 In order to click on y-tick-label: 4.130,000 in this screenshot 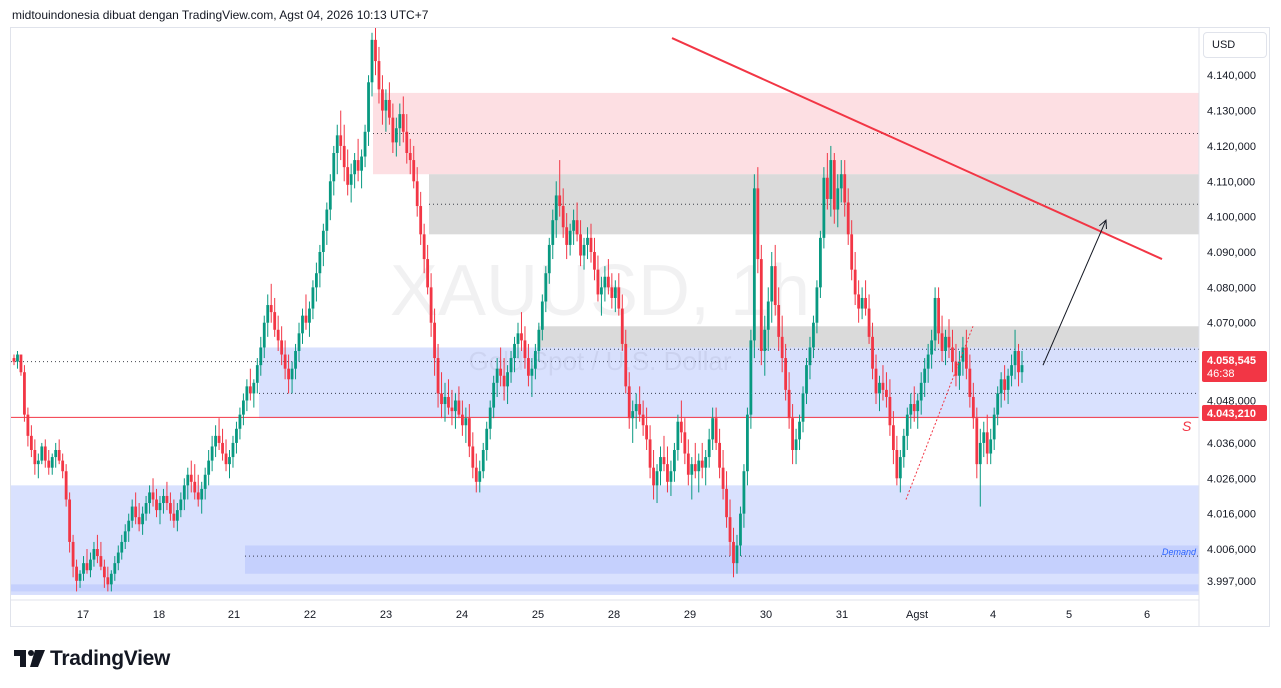, I will do `click(1231, 112)`.